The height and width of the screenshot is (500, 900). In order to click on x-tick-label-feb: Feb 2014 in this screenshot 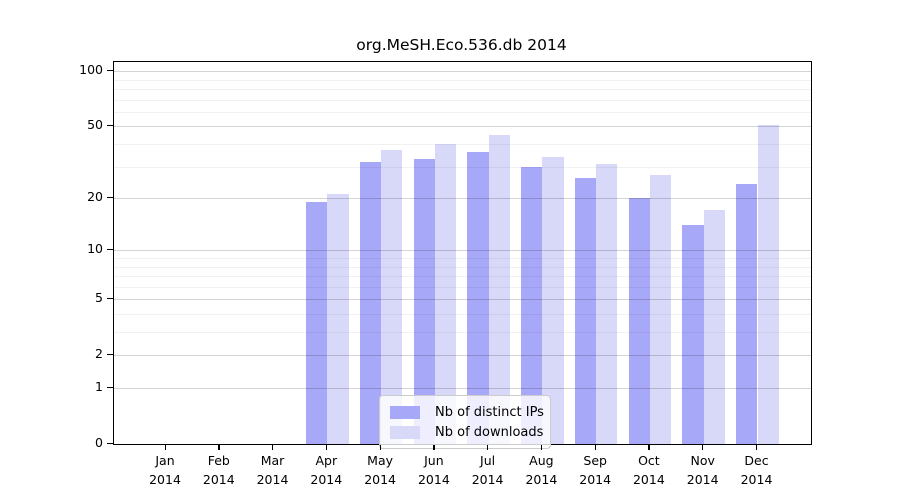, I will do `click(218, 470)`.